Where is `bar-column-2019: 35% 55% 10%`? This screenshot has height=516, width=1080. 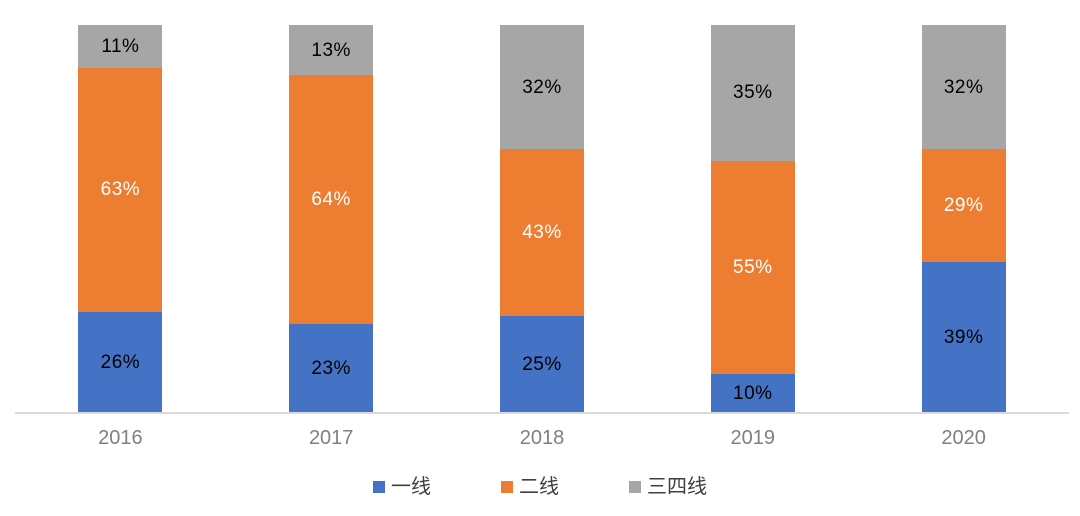 bar-column-2019: 35% 55% 10% is located at coordinates (752, 219).